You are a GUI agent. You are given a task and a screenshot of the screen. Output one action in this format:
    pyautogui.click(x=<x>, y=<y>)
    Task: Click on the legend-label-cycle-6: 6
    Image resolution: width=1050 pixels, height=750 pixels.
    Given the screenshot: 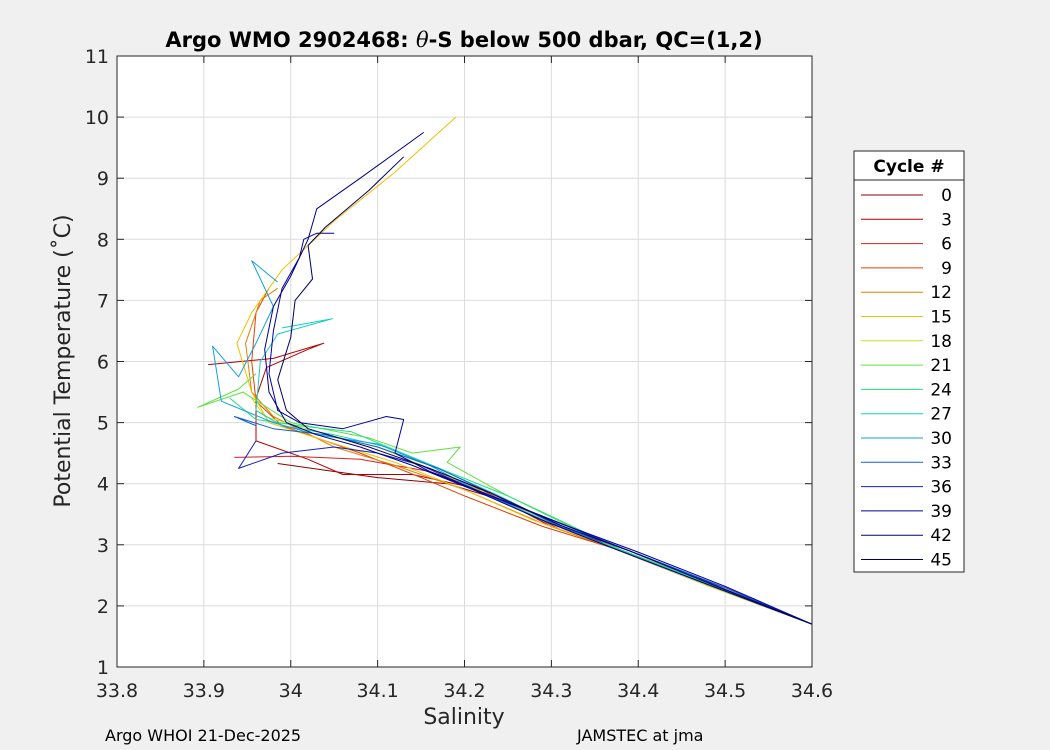 What is the action you would take?
    pyautogui.click(x=946, y=245)
    